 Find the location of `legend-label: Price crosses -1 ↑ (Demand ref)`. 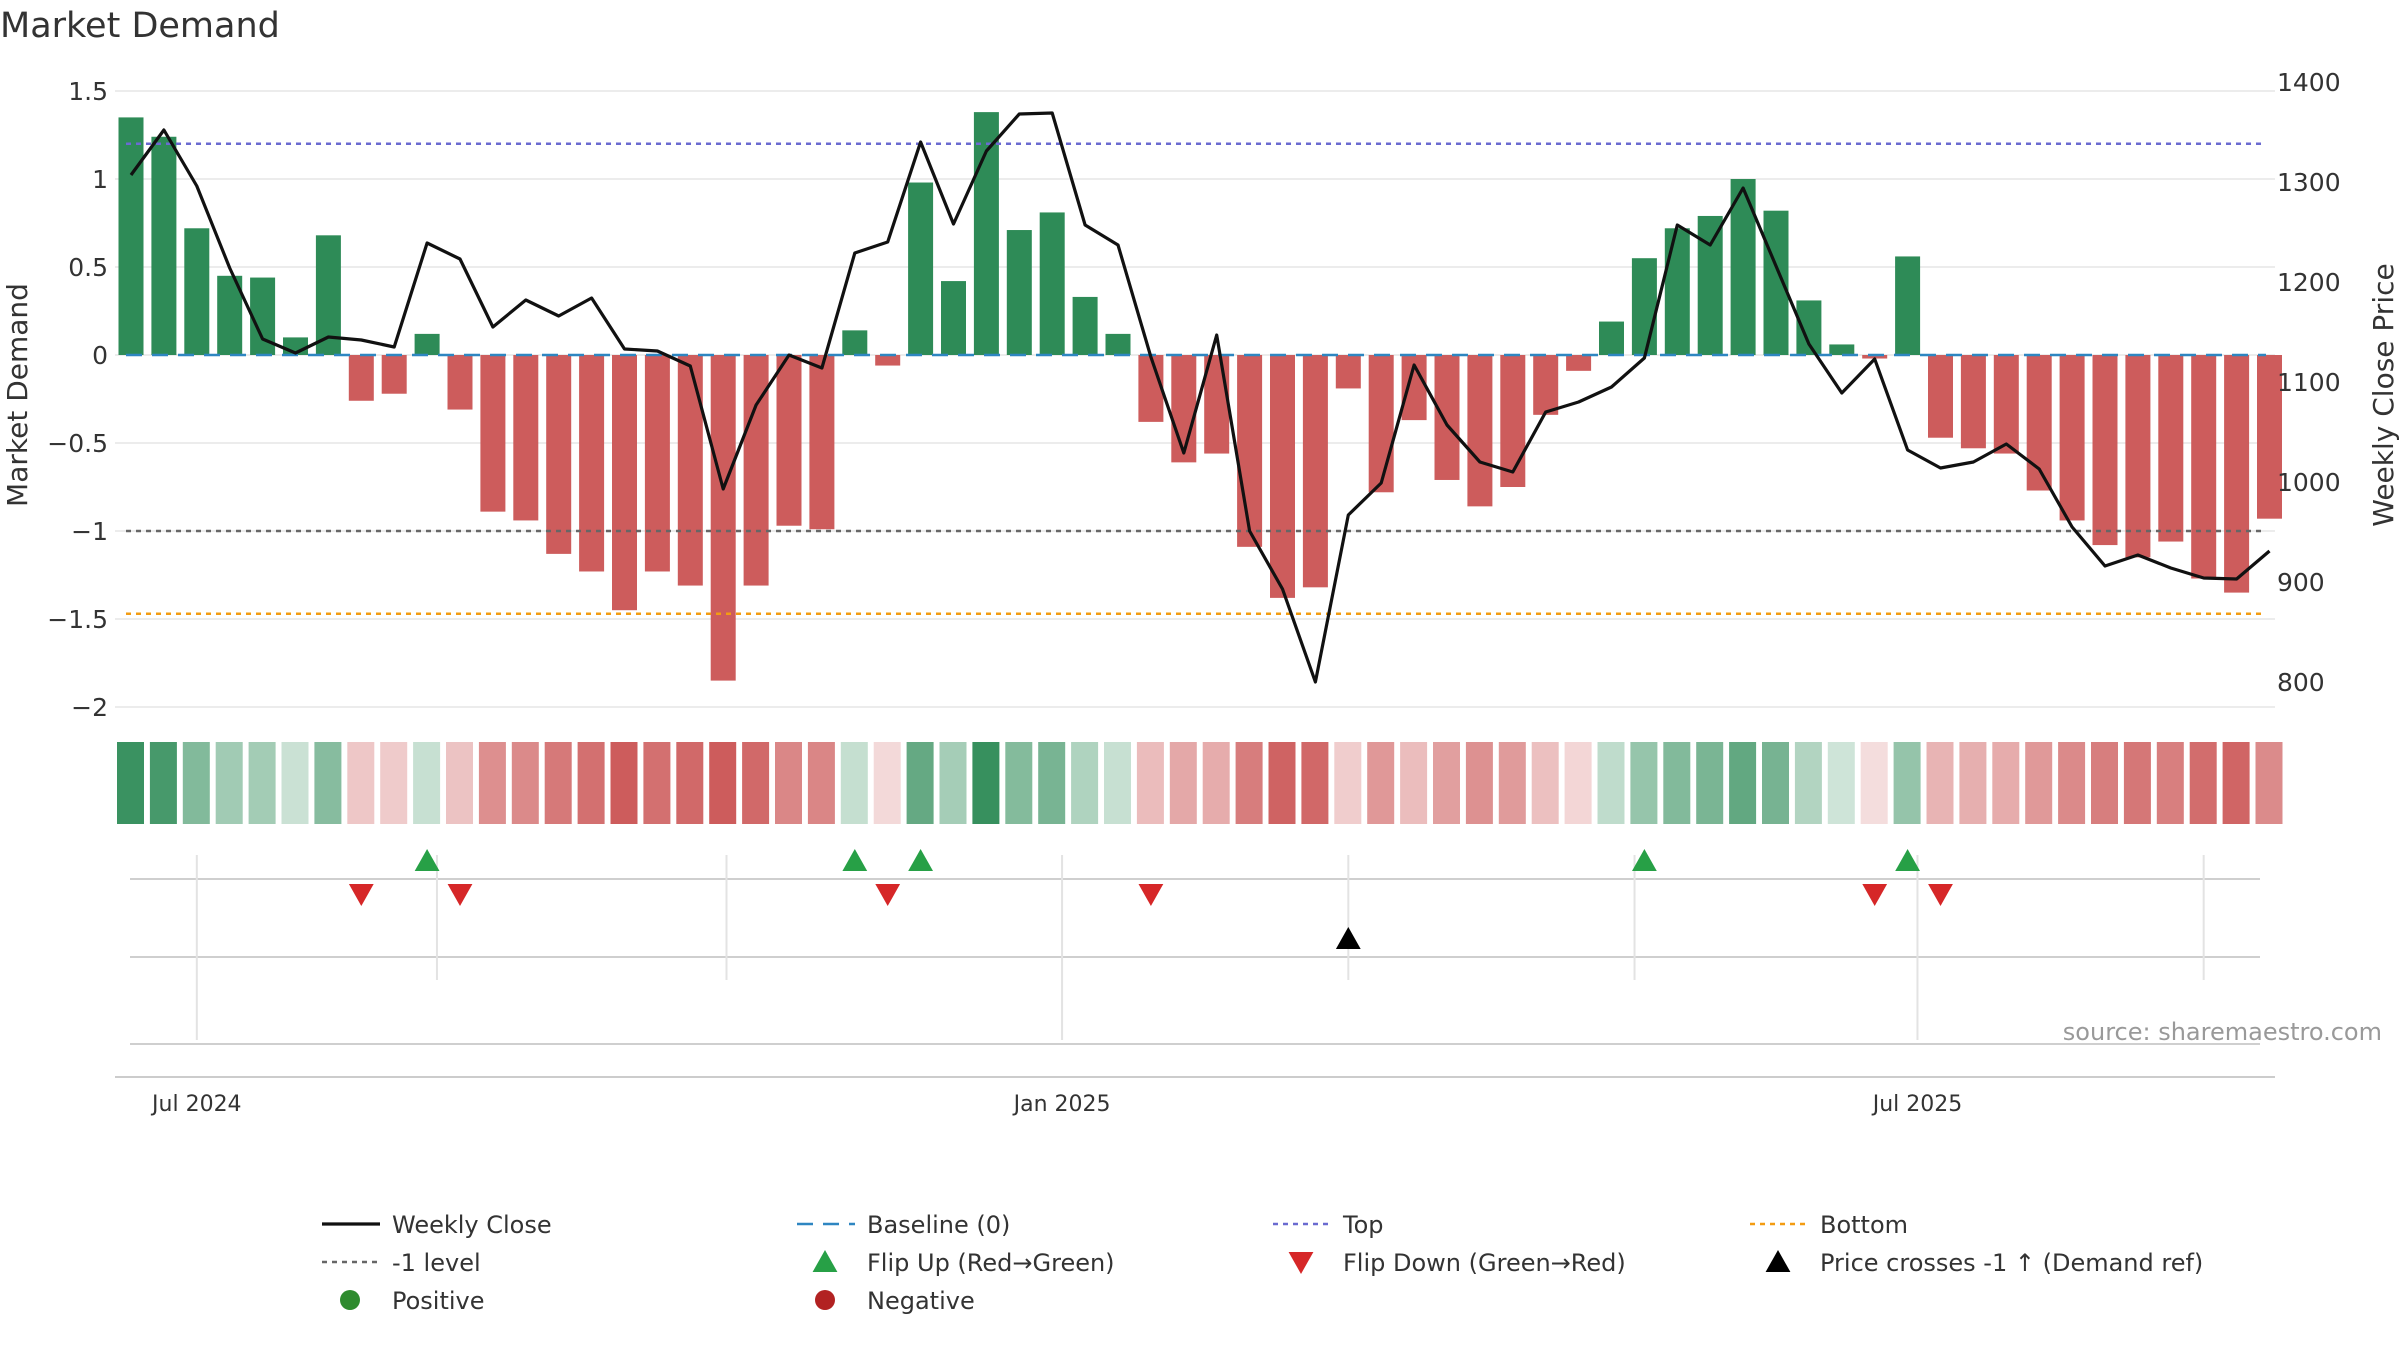

legend-label: Price crosses -1 ↑ (Demand ref) is located at coordinates (2011, 1263).